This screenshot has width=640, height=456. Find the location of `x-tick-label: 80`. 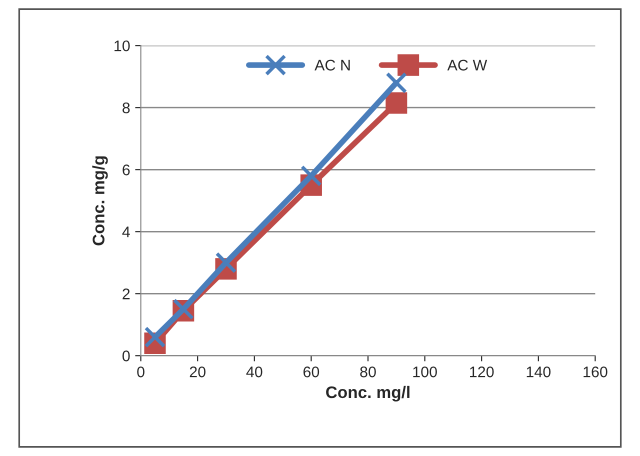

x-tick-label: 80 is located at coordinates (368, 372).